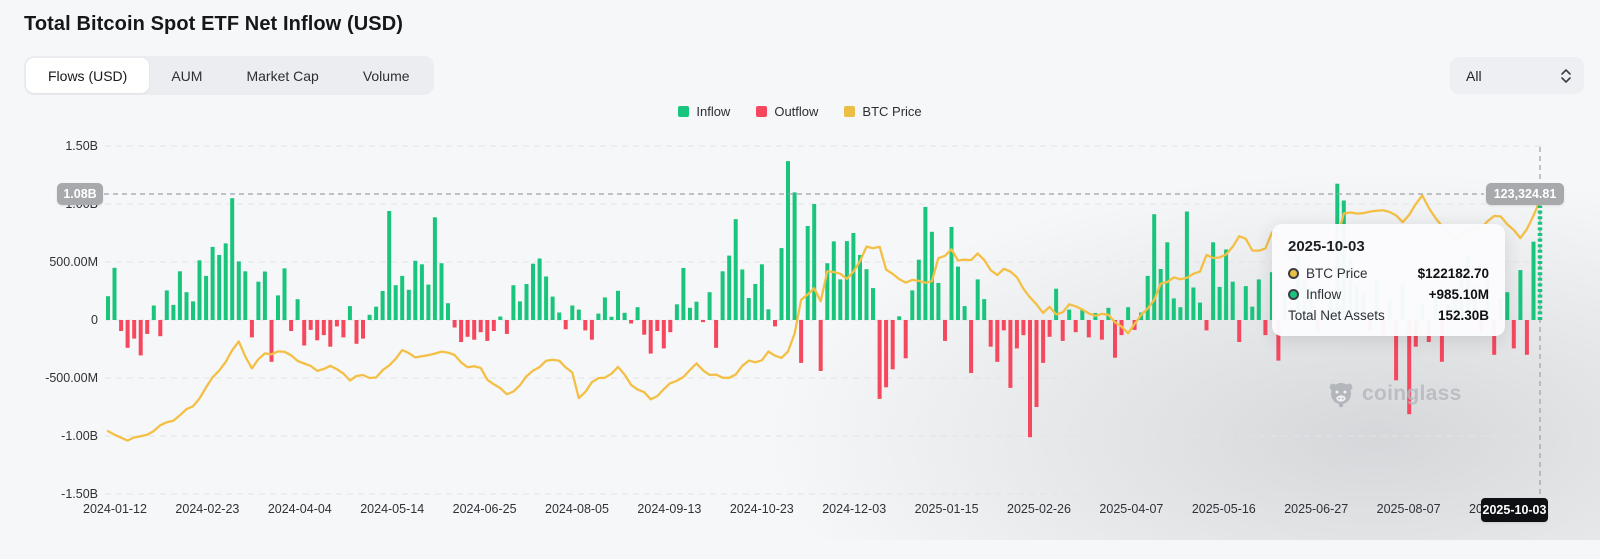 The height and width of the screenshot is (559, 1600). I want to click on watermark: coinglass, so click(1394, 394).